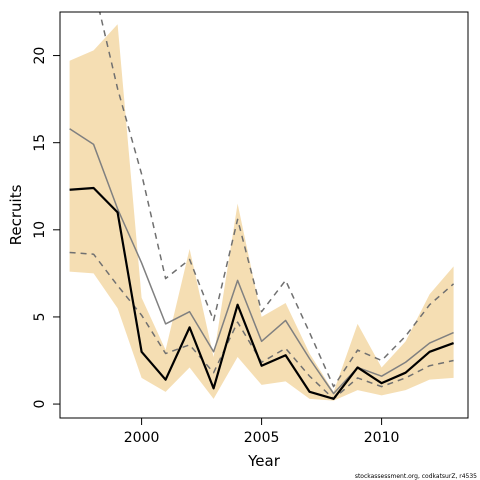 This screenshot has width=480, height=480. What do you see at coordinates (40, 404) in the screenshot?
I see `y-tick-label: 0` at bounding box center [40, 404].